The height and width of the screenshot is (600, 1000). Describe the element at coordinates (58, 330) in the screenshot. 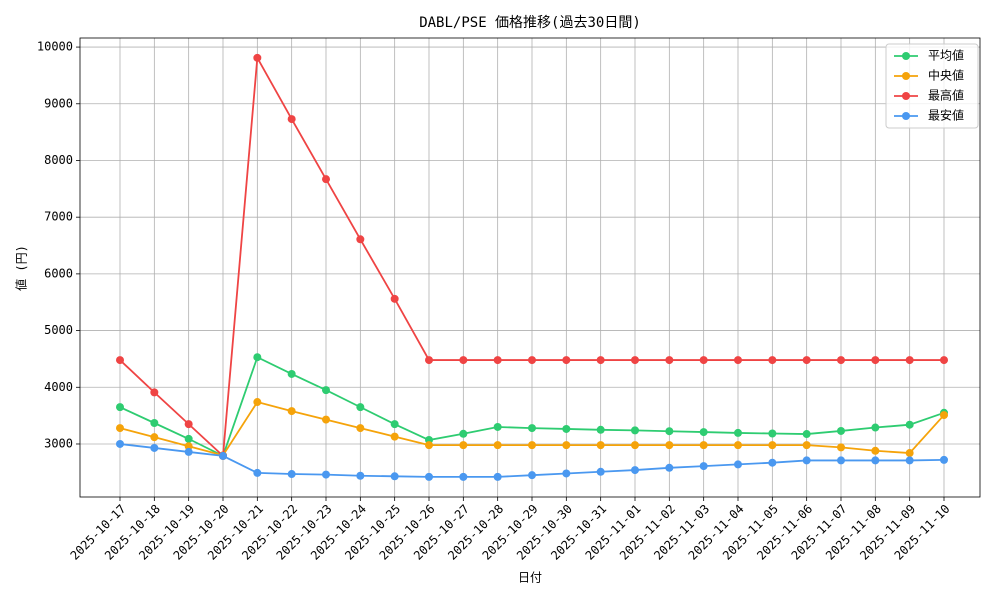

I see `y-tick-label: 5000` at that location.